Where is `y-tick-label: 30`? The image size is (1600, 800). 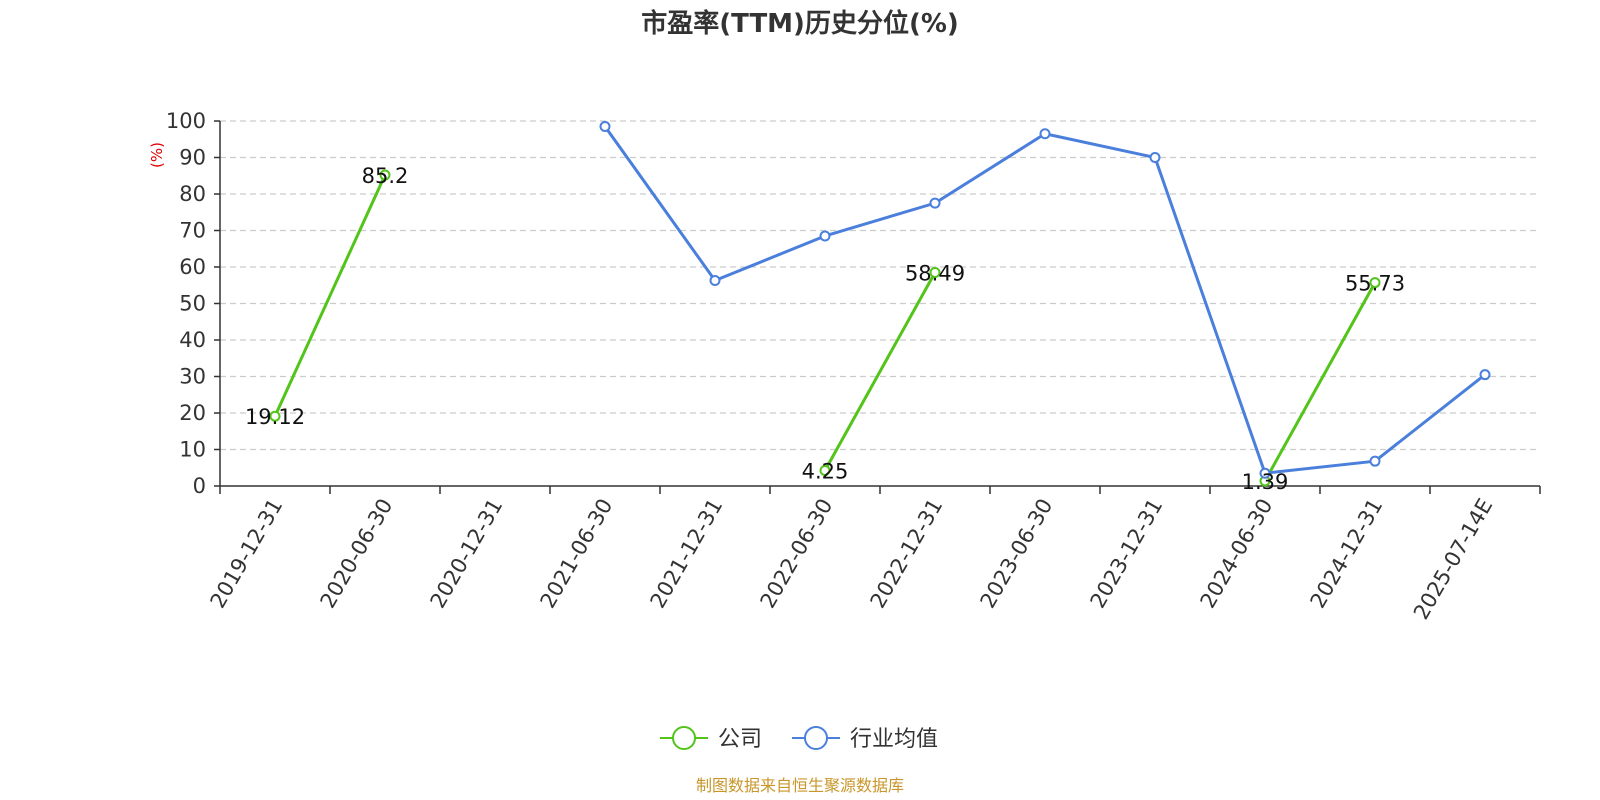 y-tick-label: 30 is located at coordinates (192, 377).